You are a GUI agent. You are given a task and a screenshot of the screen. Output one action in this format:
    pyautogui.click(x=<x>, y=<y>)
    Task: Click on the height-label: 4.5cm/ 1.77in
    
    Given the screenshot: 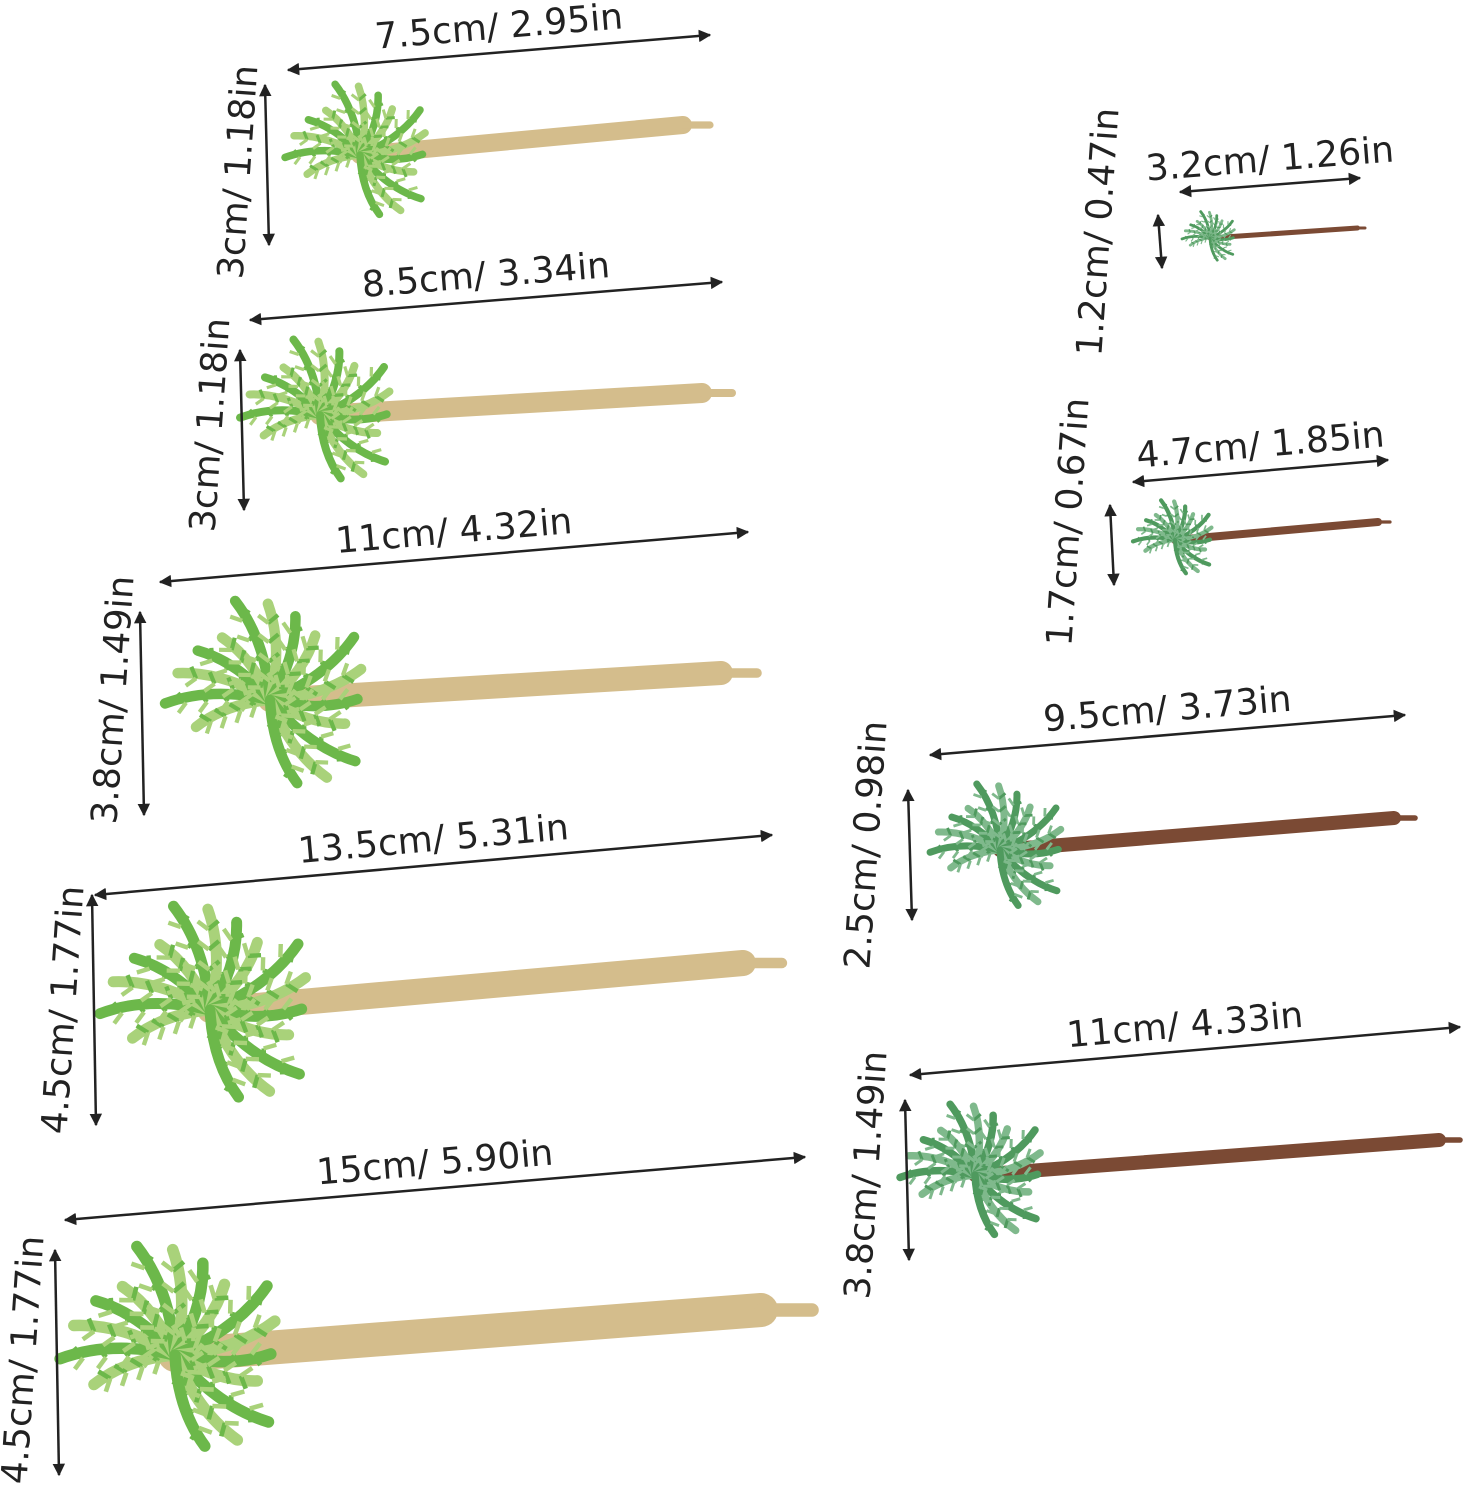 What is the action you would take?
    pyautogui.click(x=26, y=1359)
    